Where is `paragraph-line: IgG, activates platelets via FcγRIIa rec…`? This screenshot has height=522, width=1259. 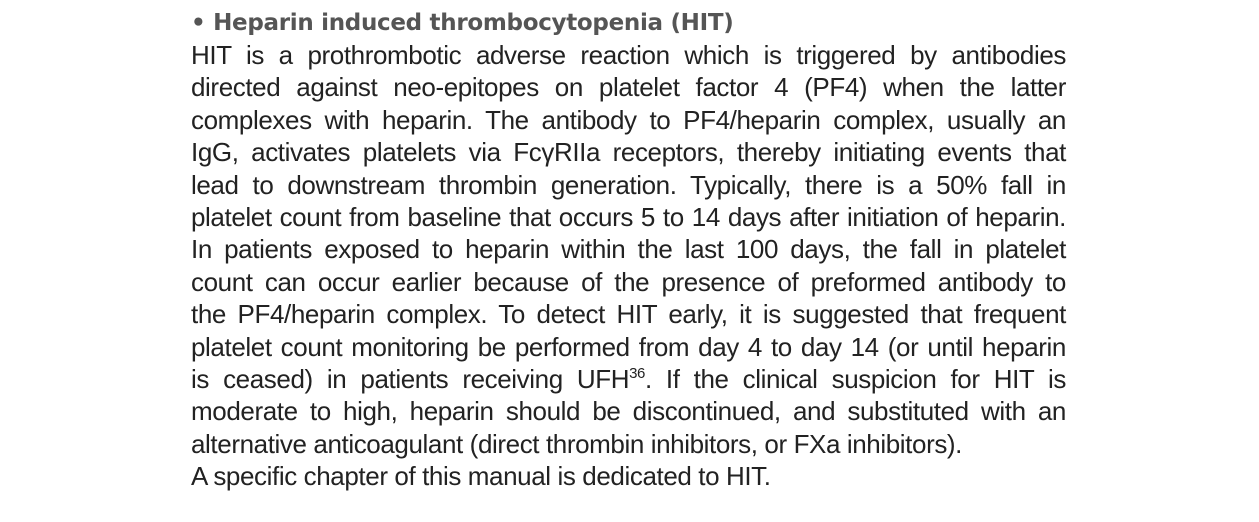
paragraph-line: IgG, activates platelets via FcγRIIa rec… is located at coordinates (628, 152).